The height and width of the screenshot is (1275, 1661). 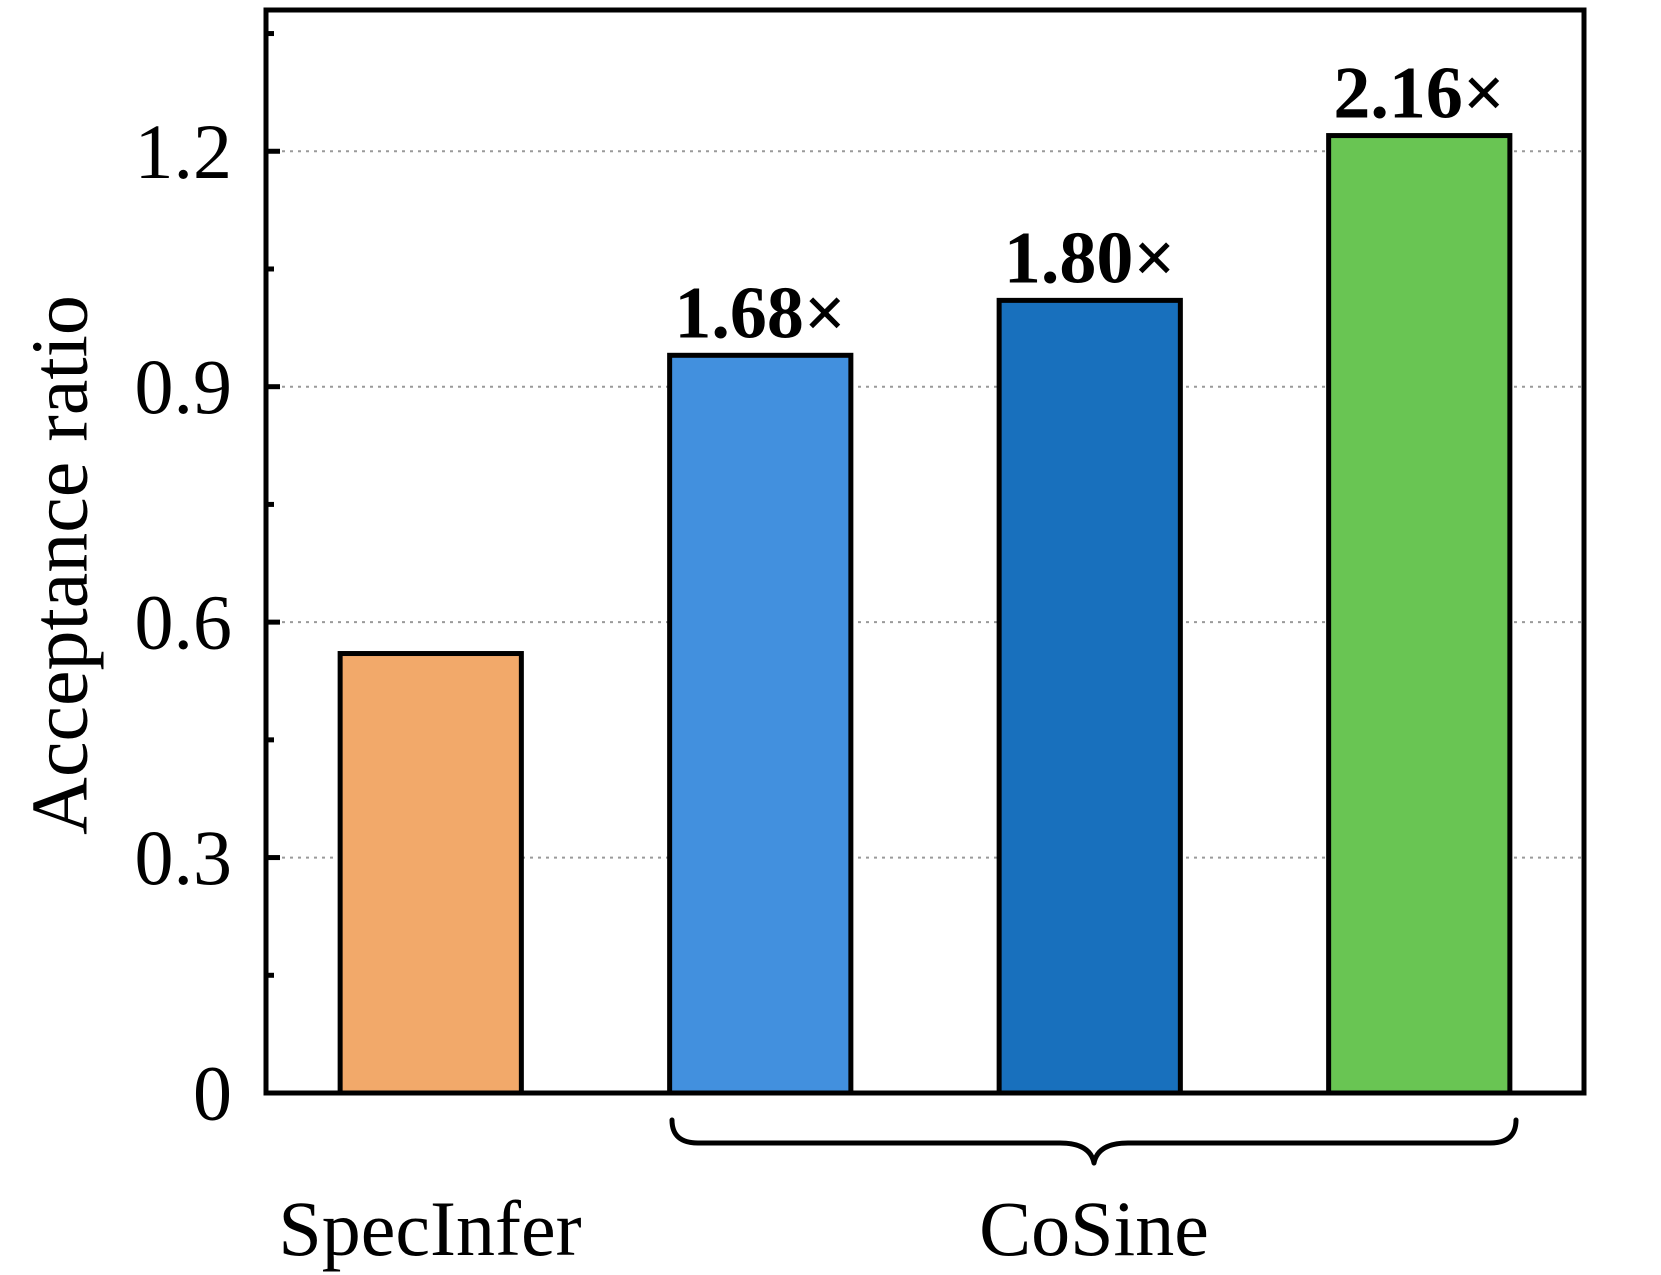 What do you see at coordinates (1090, 258) in the screenshot?
I see `bar-data-label: 1.80×` at bounding box center [1090, 258].